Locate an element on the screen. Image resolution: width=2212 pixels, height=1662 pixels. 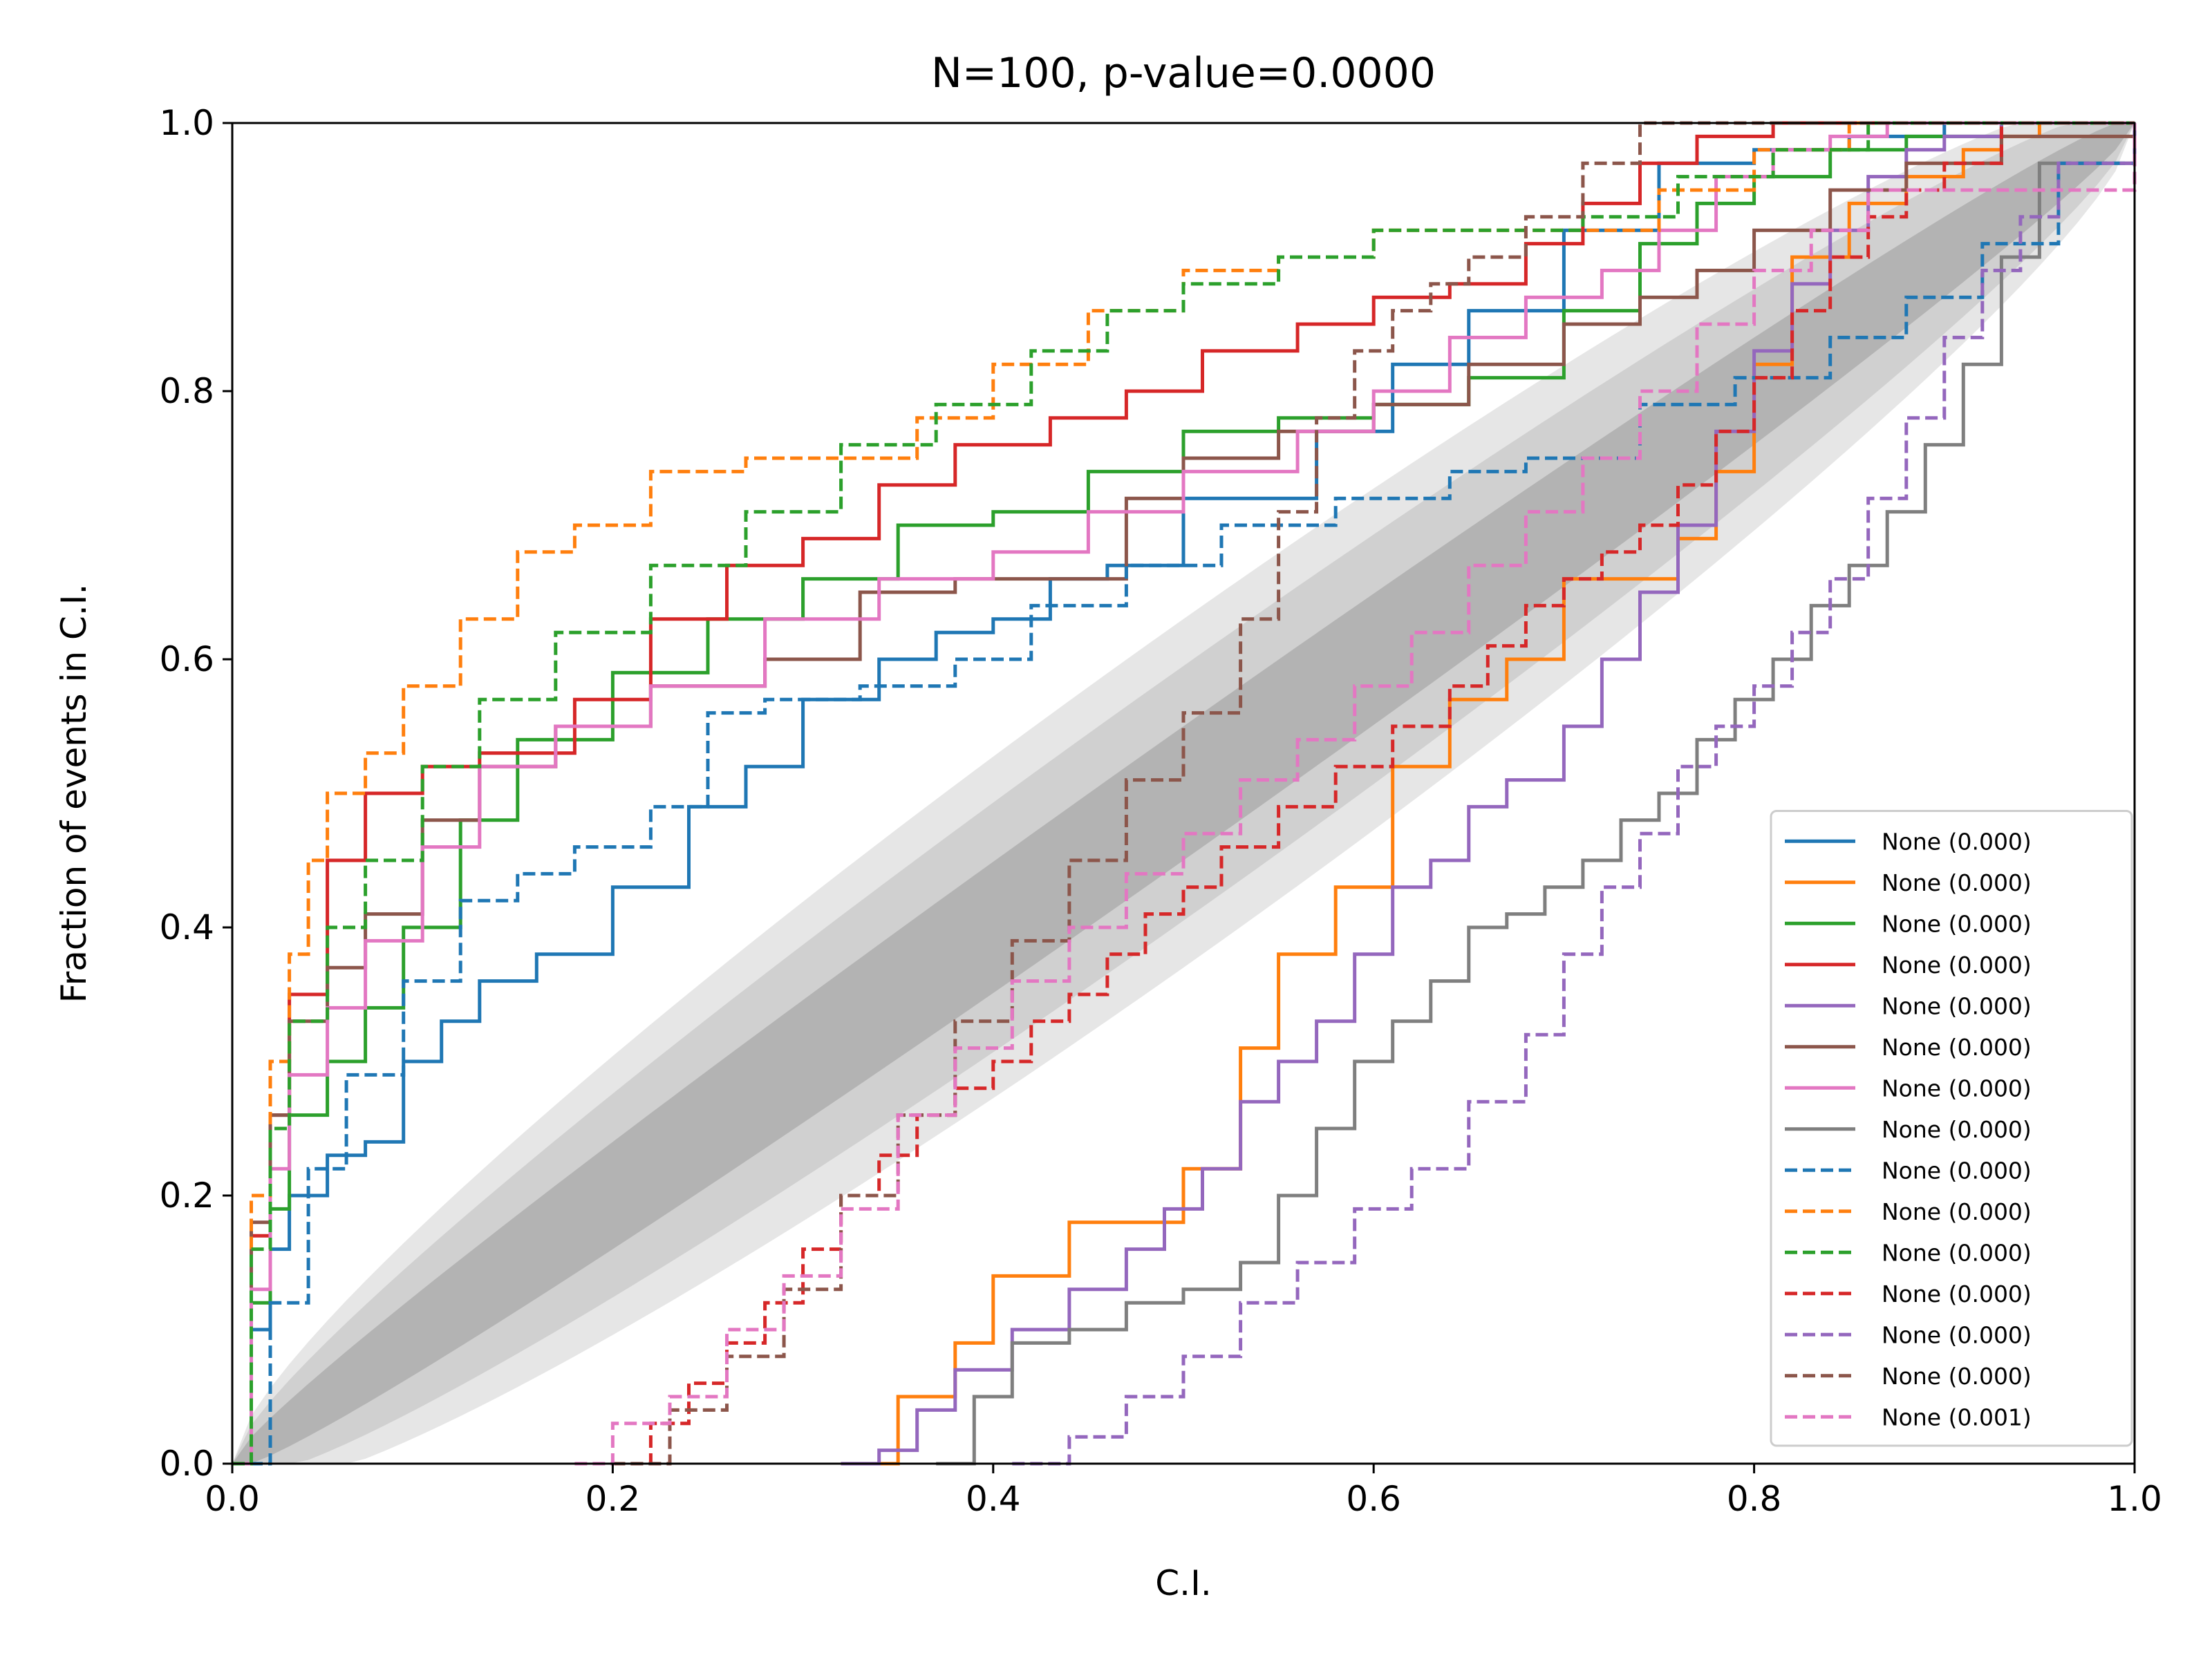
x-tick-label: 0.8 is located at coordinates (1755, 1499).